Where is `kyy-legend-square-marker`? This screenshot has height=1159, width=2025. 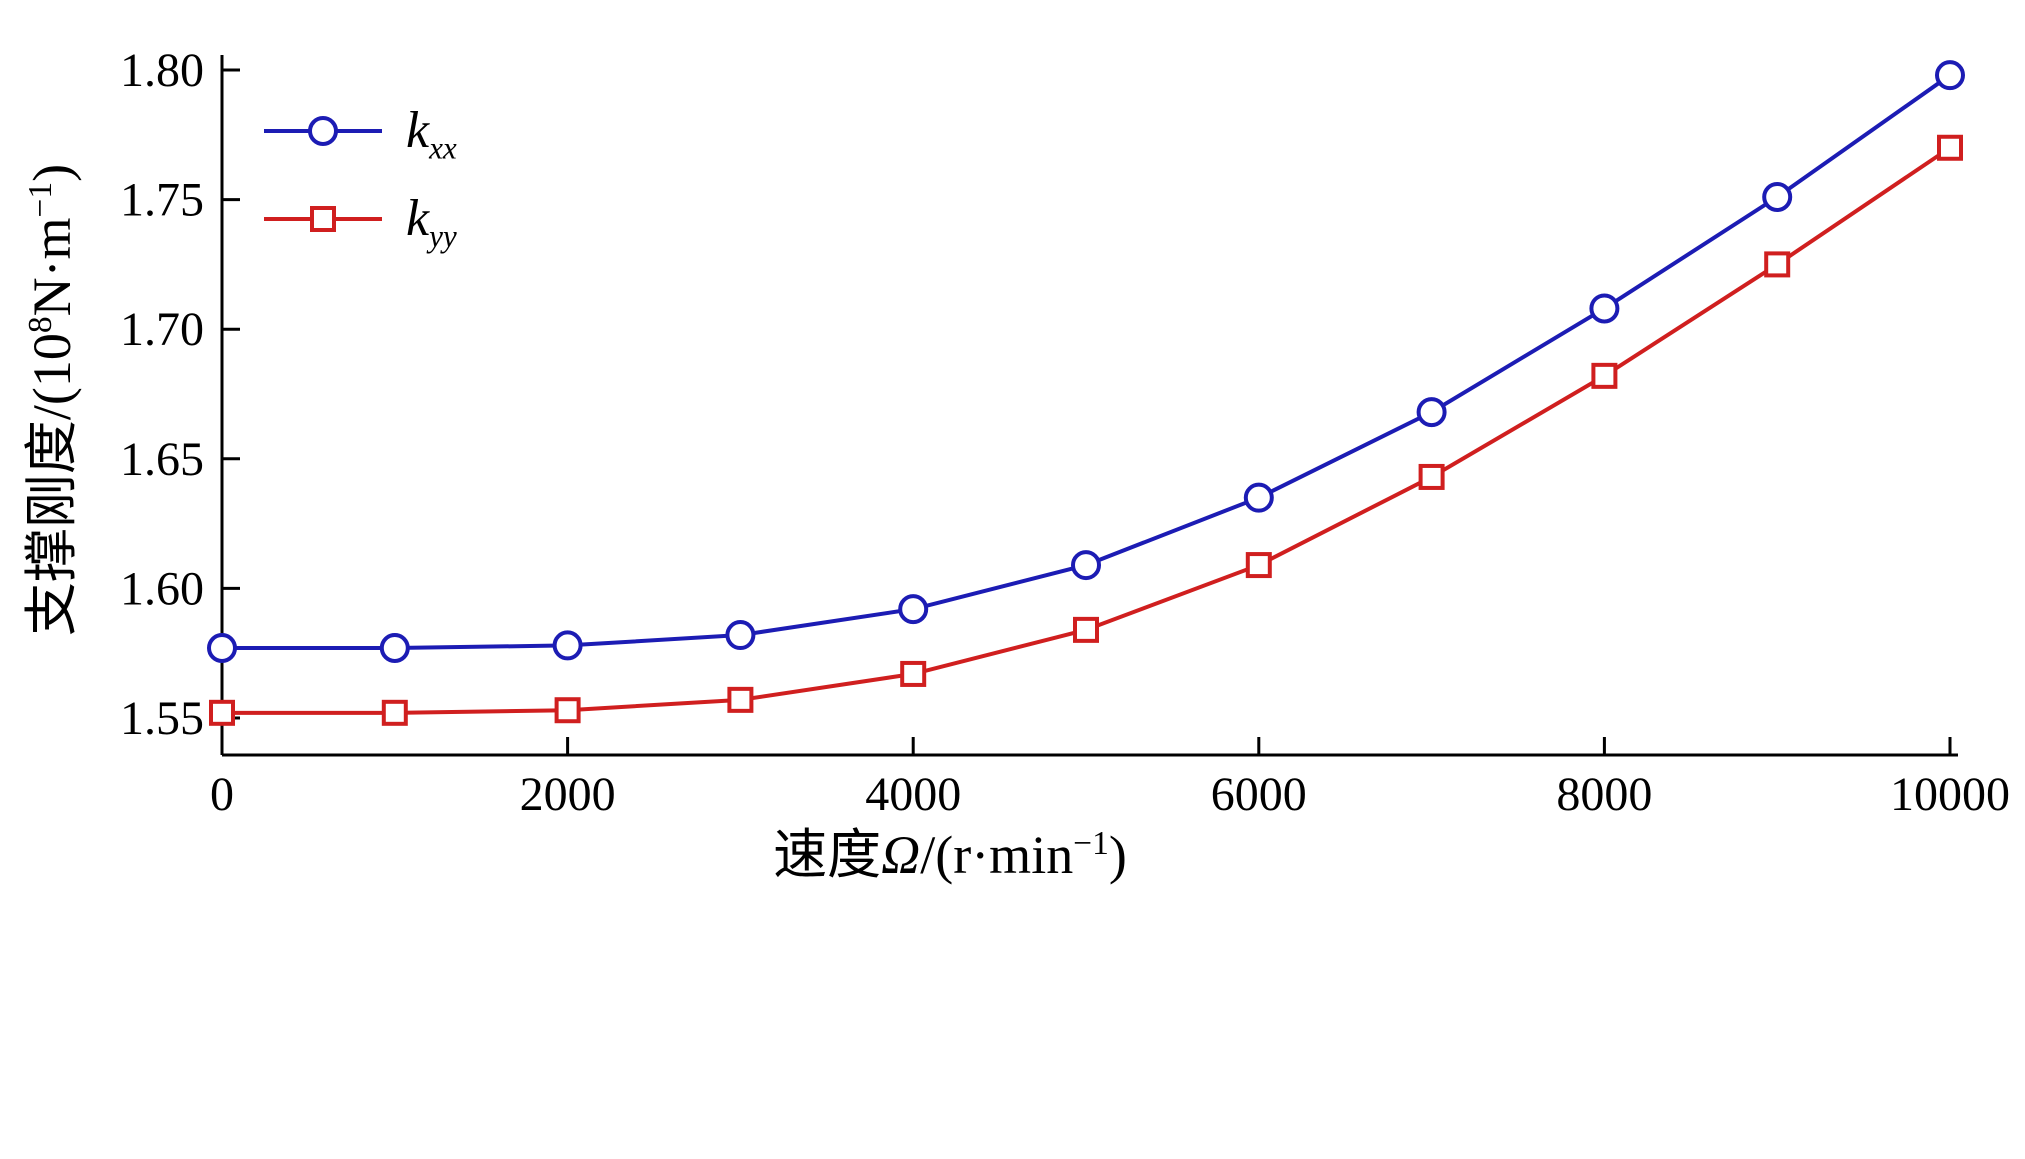 kyy-legend-square-marker is located at coordinates (323, 219).